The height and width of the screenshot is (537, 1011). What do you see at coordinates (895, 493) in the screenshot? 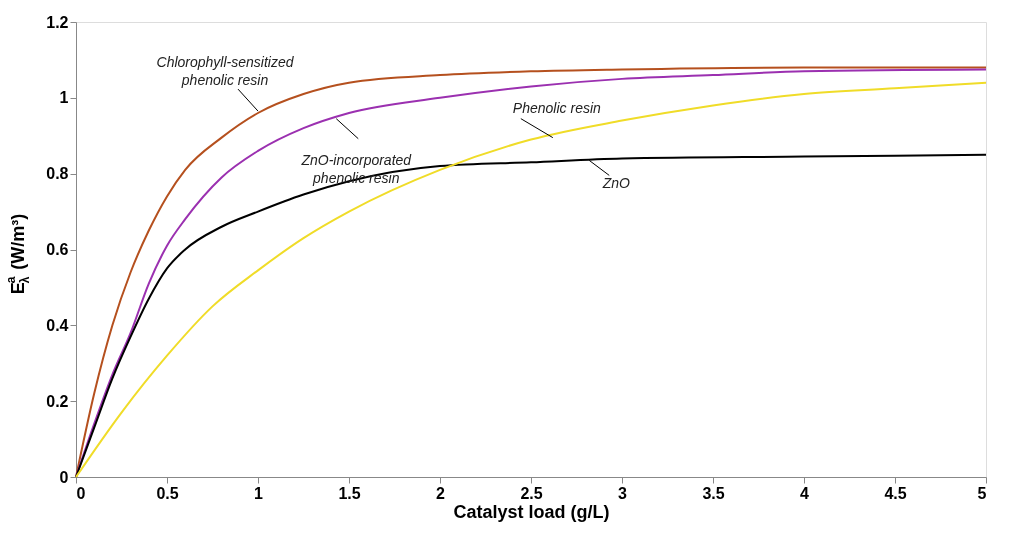
I see `x-tick-label: 4.5` at bounding box center [895, 493].